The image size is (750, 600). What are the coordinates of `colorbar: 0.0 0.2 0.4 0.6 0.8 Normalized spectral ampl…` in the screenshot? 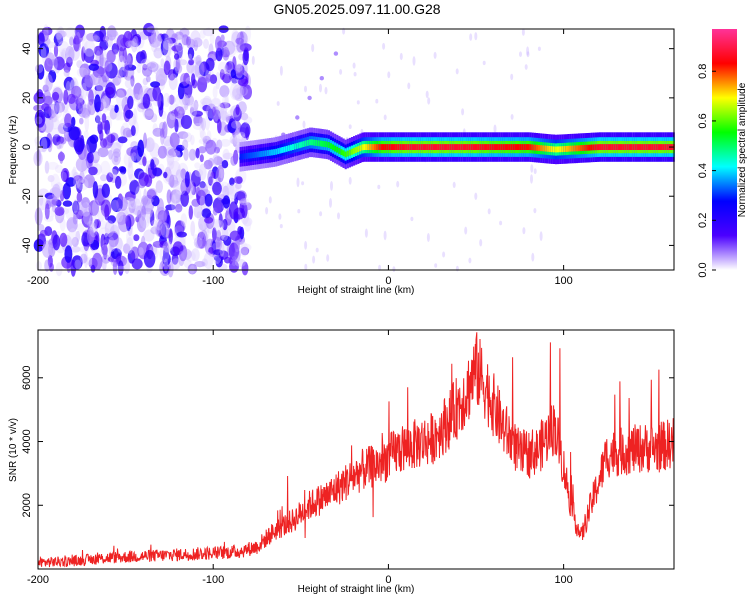 It's located at (722, 153).